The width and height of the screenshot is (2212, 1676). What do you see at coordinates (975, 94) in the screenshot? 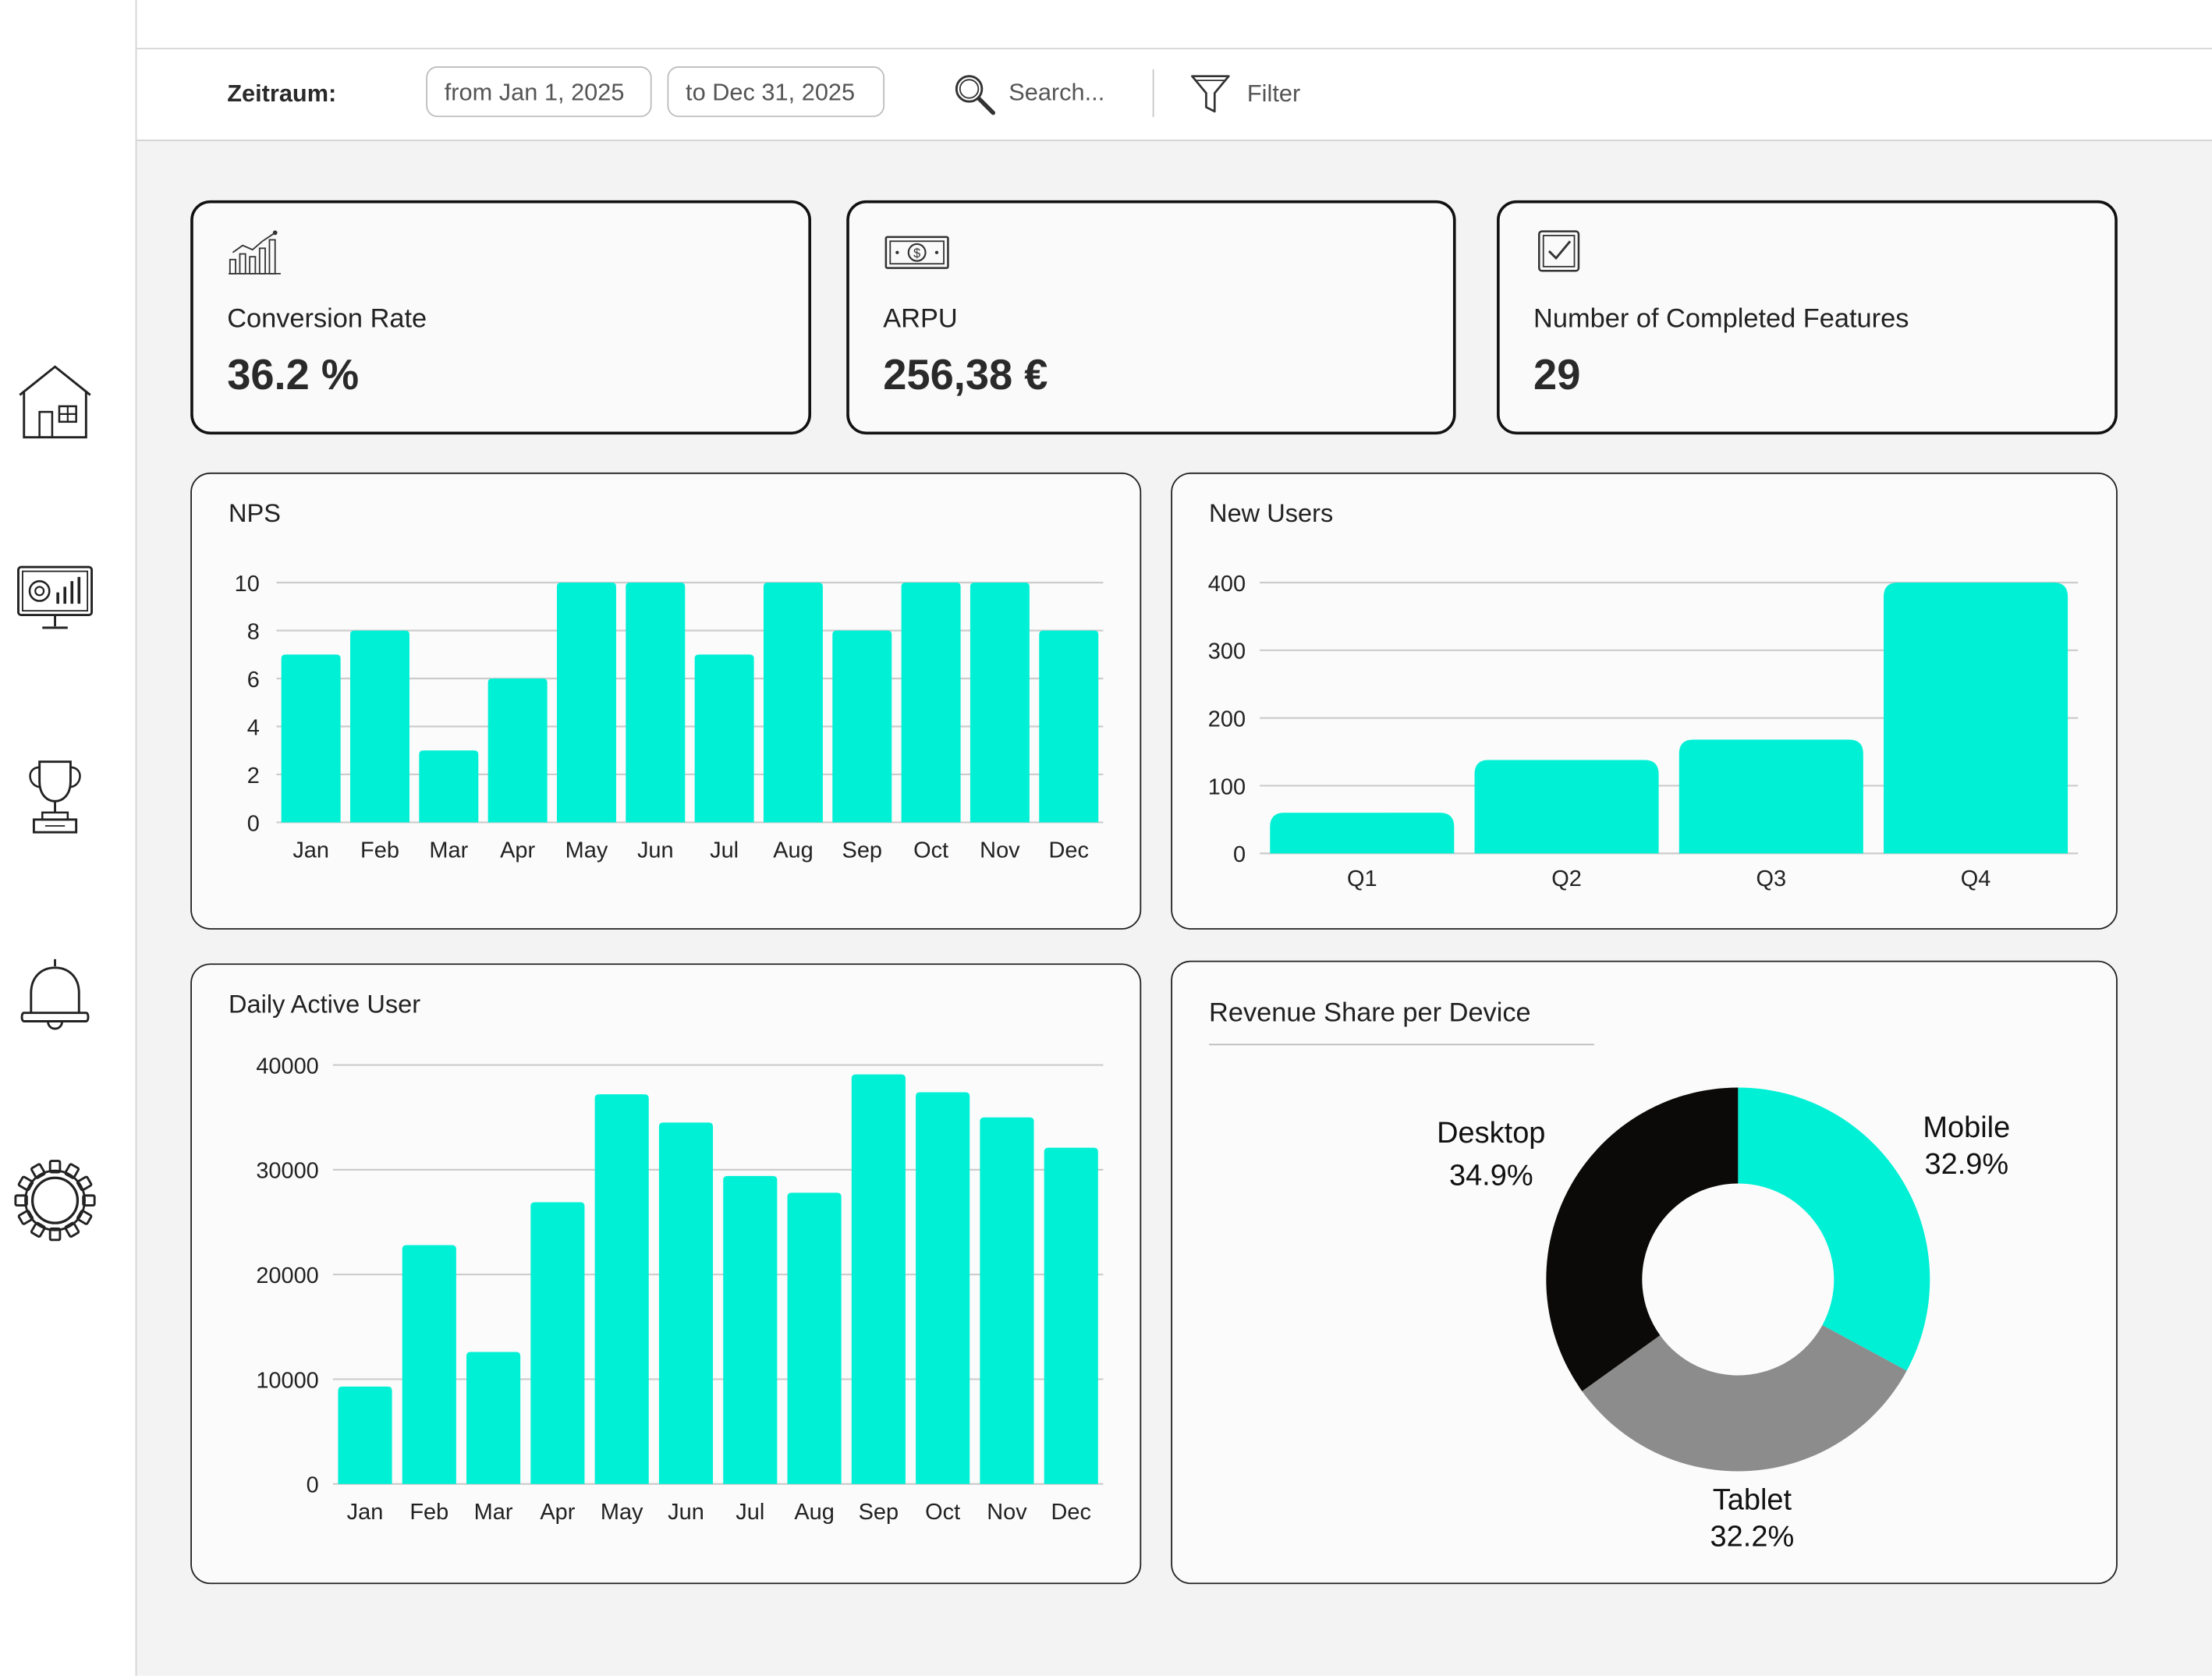
I see `search-icon` at bounding box center [975, 94].